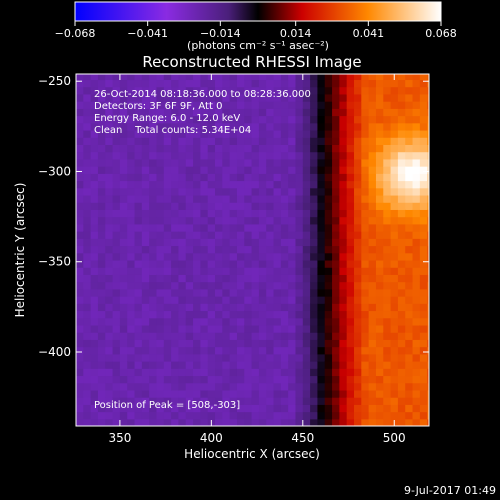  I want to click on colorbar-tick-label: −0.068, so click(75, 33).